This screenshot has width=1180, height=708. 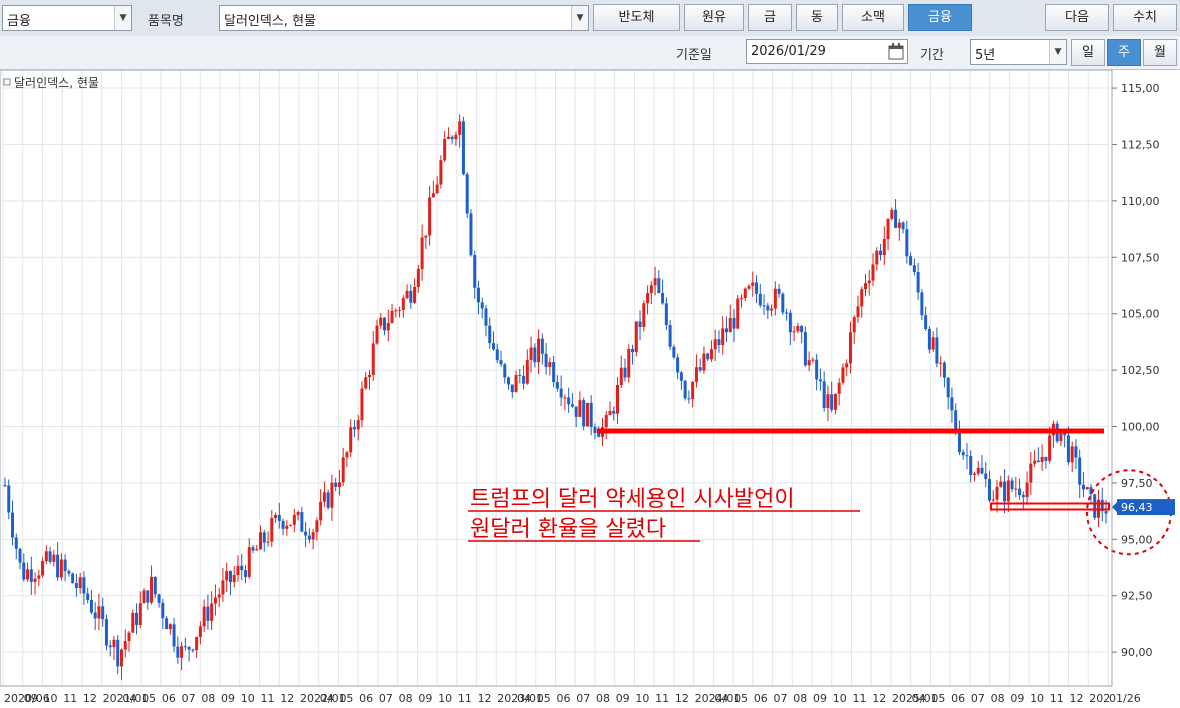 What do you see at coordinates (1124, 52) in the screenshot?
I see `interval-button-week: 주` at bounding box center [1124, 52].